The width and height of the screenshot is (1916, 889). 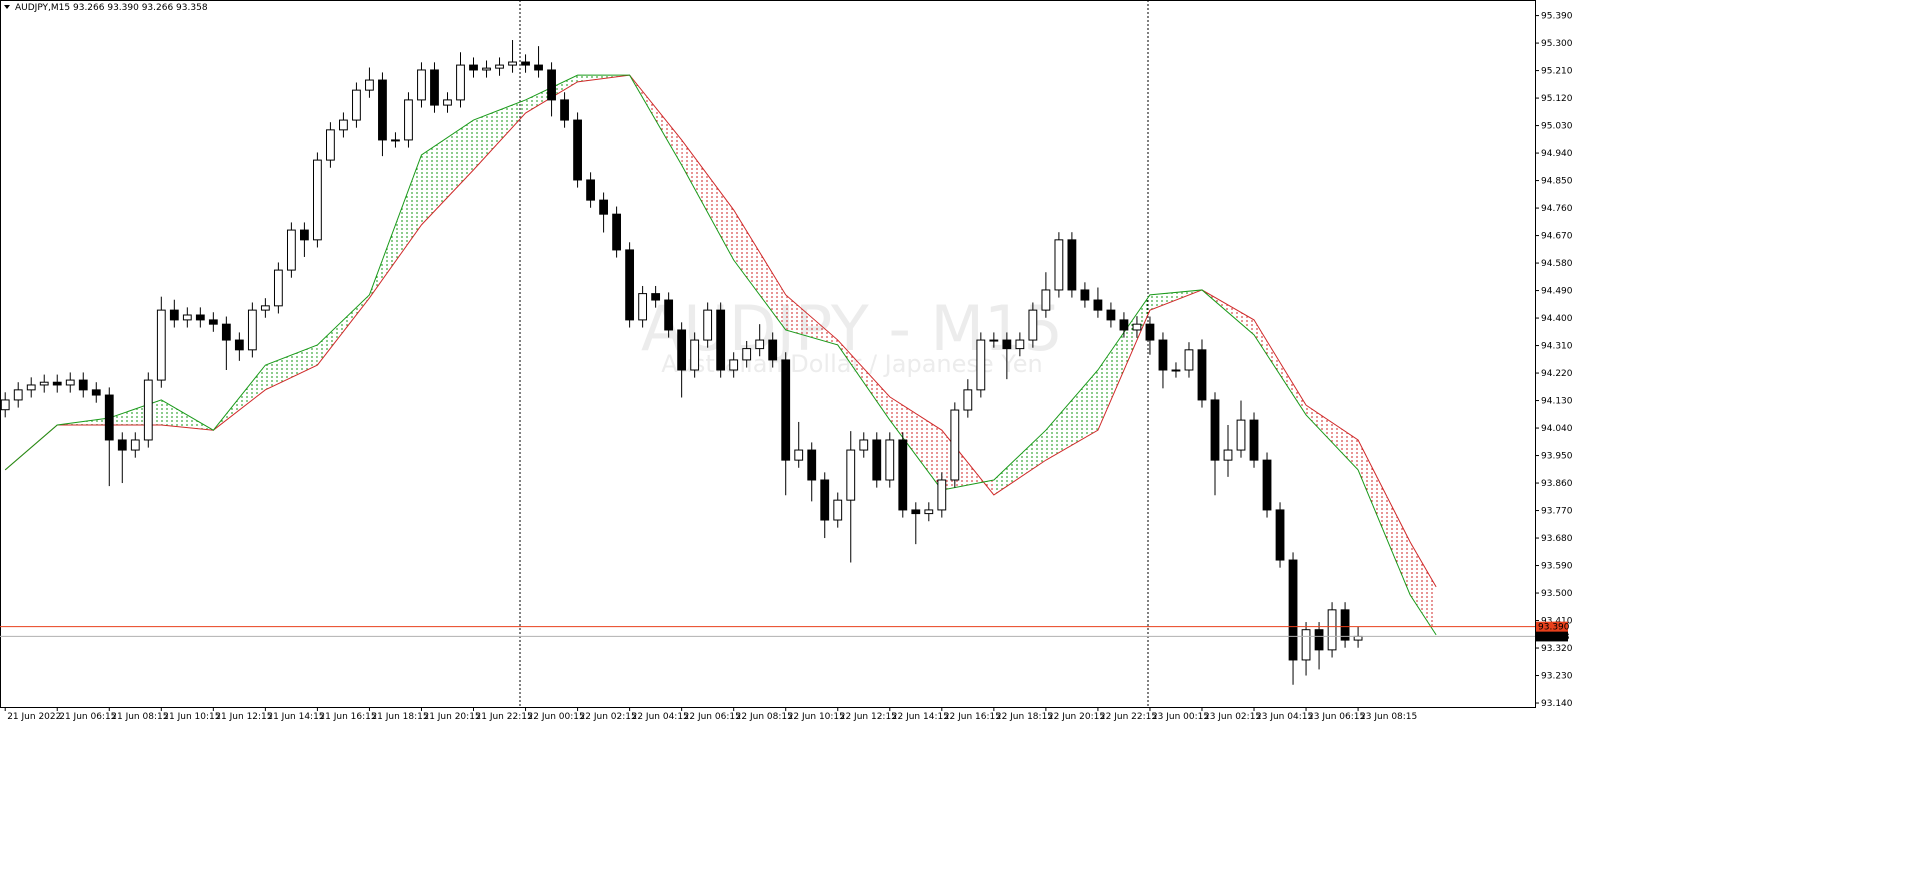 I want to click on y-tick-label: 95.300, so click(x=1557, y=44).